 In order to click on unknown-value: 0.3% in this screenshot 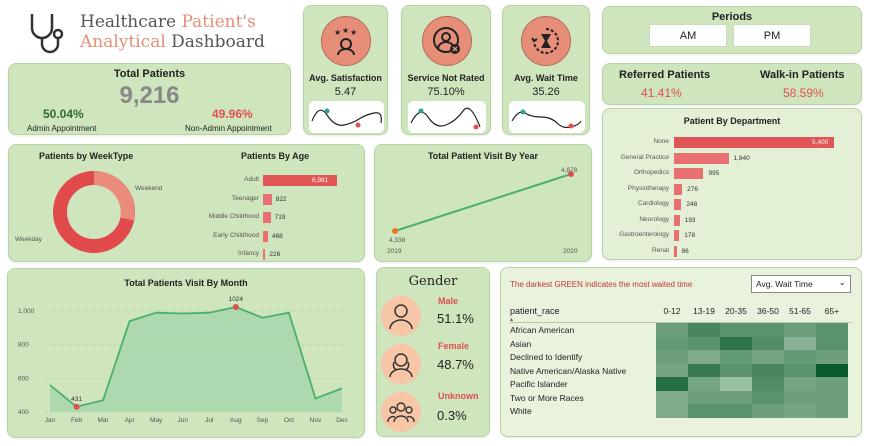, I will do `click(452, 415)`.